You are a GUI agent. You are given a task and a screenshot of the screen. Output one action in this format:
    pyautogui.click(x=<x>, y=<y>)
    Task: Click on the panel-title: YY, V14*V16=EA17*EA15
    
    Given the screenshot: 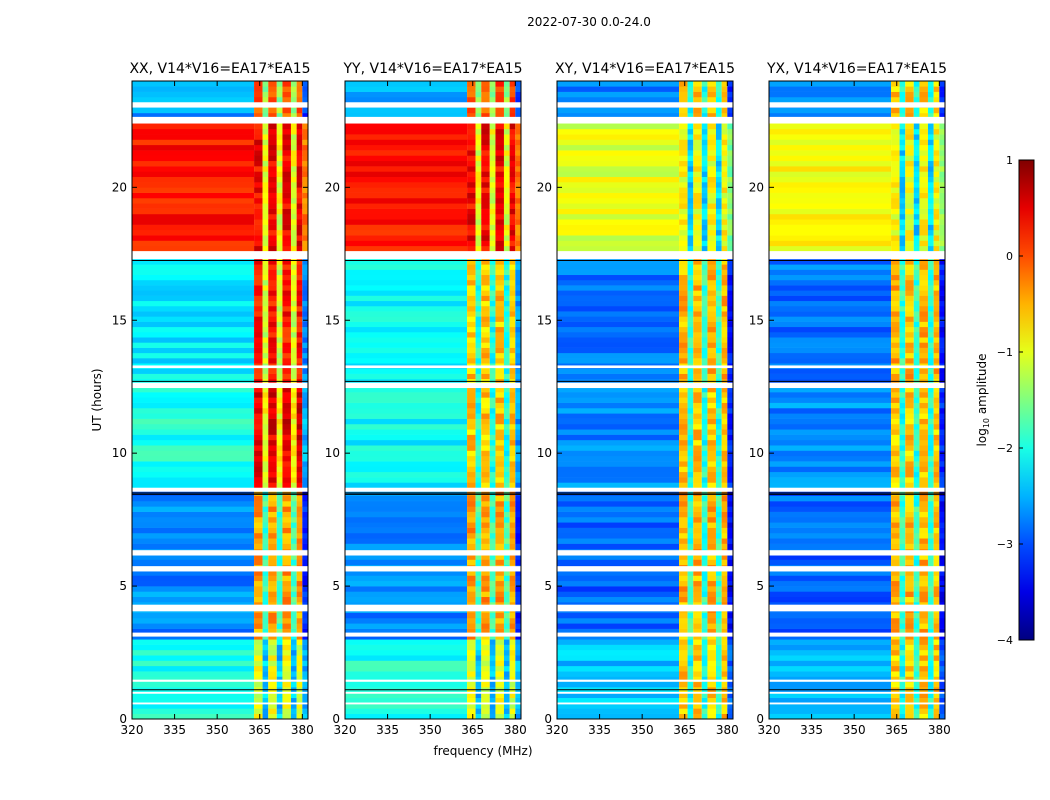 What is the action you would take?
    pyautogui.click(x=433, y=69)
    